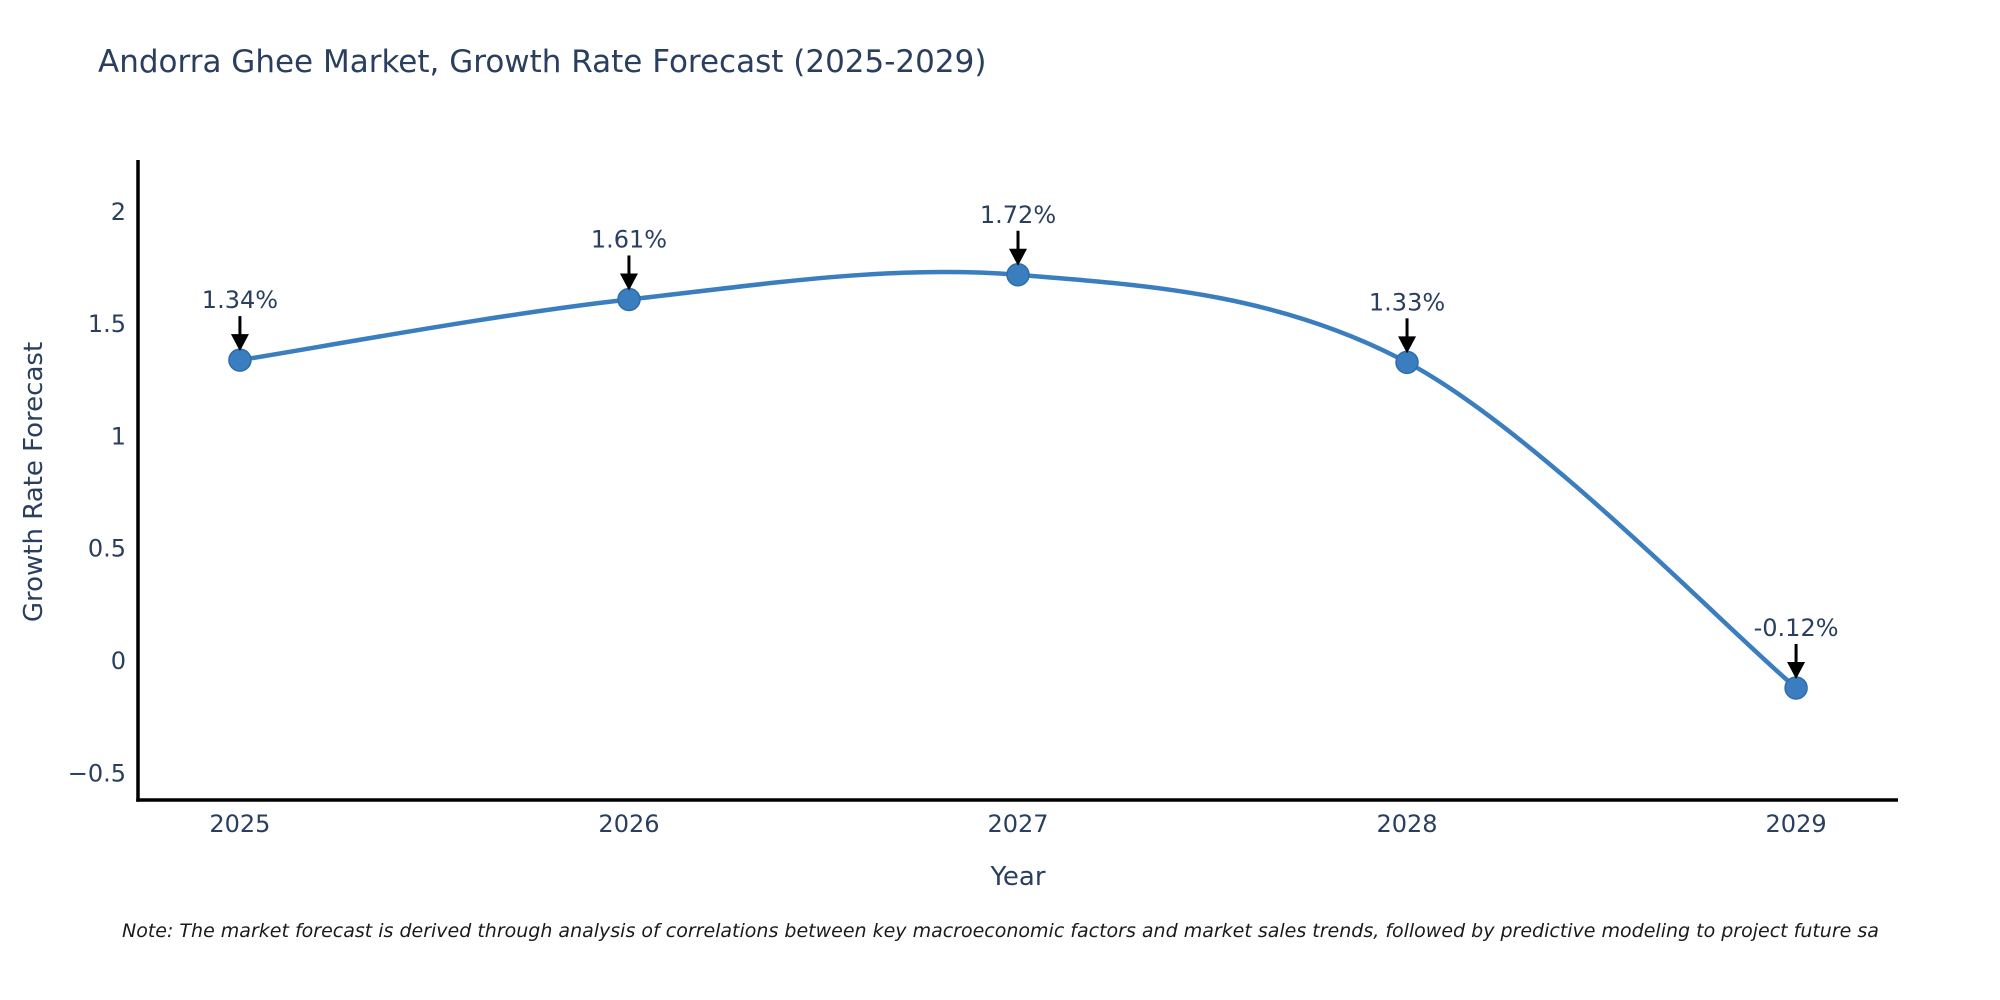  Describe the element at coordinates (239, 824) in the screenshot. I see `x-tick-label: 2025` at that location.